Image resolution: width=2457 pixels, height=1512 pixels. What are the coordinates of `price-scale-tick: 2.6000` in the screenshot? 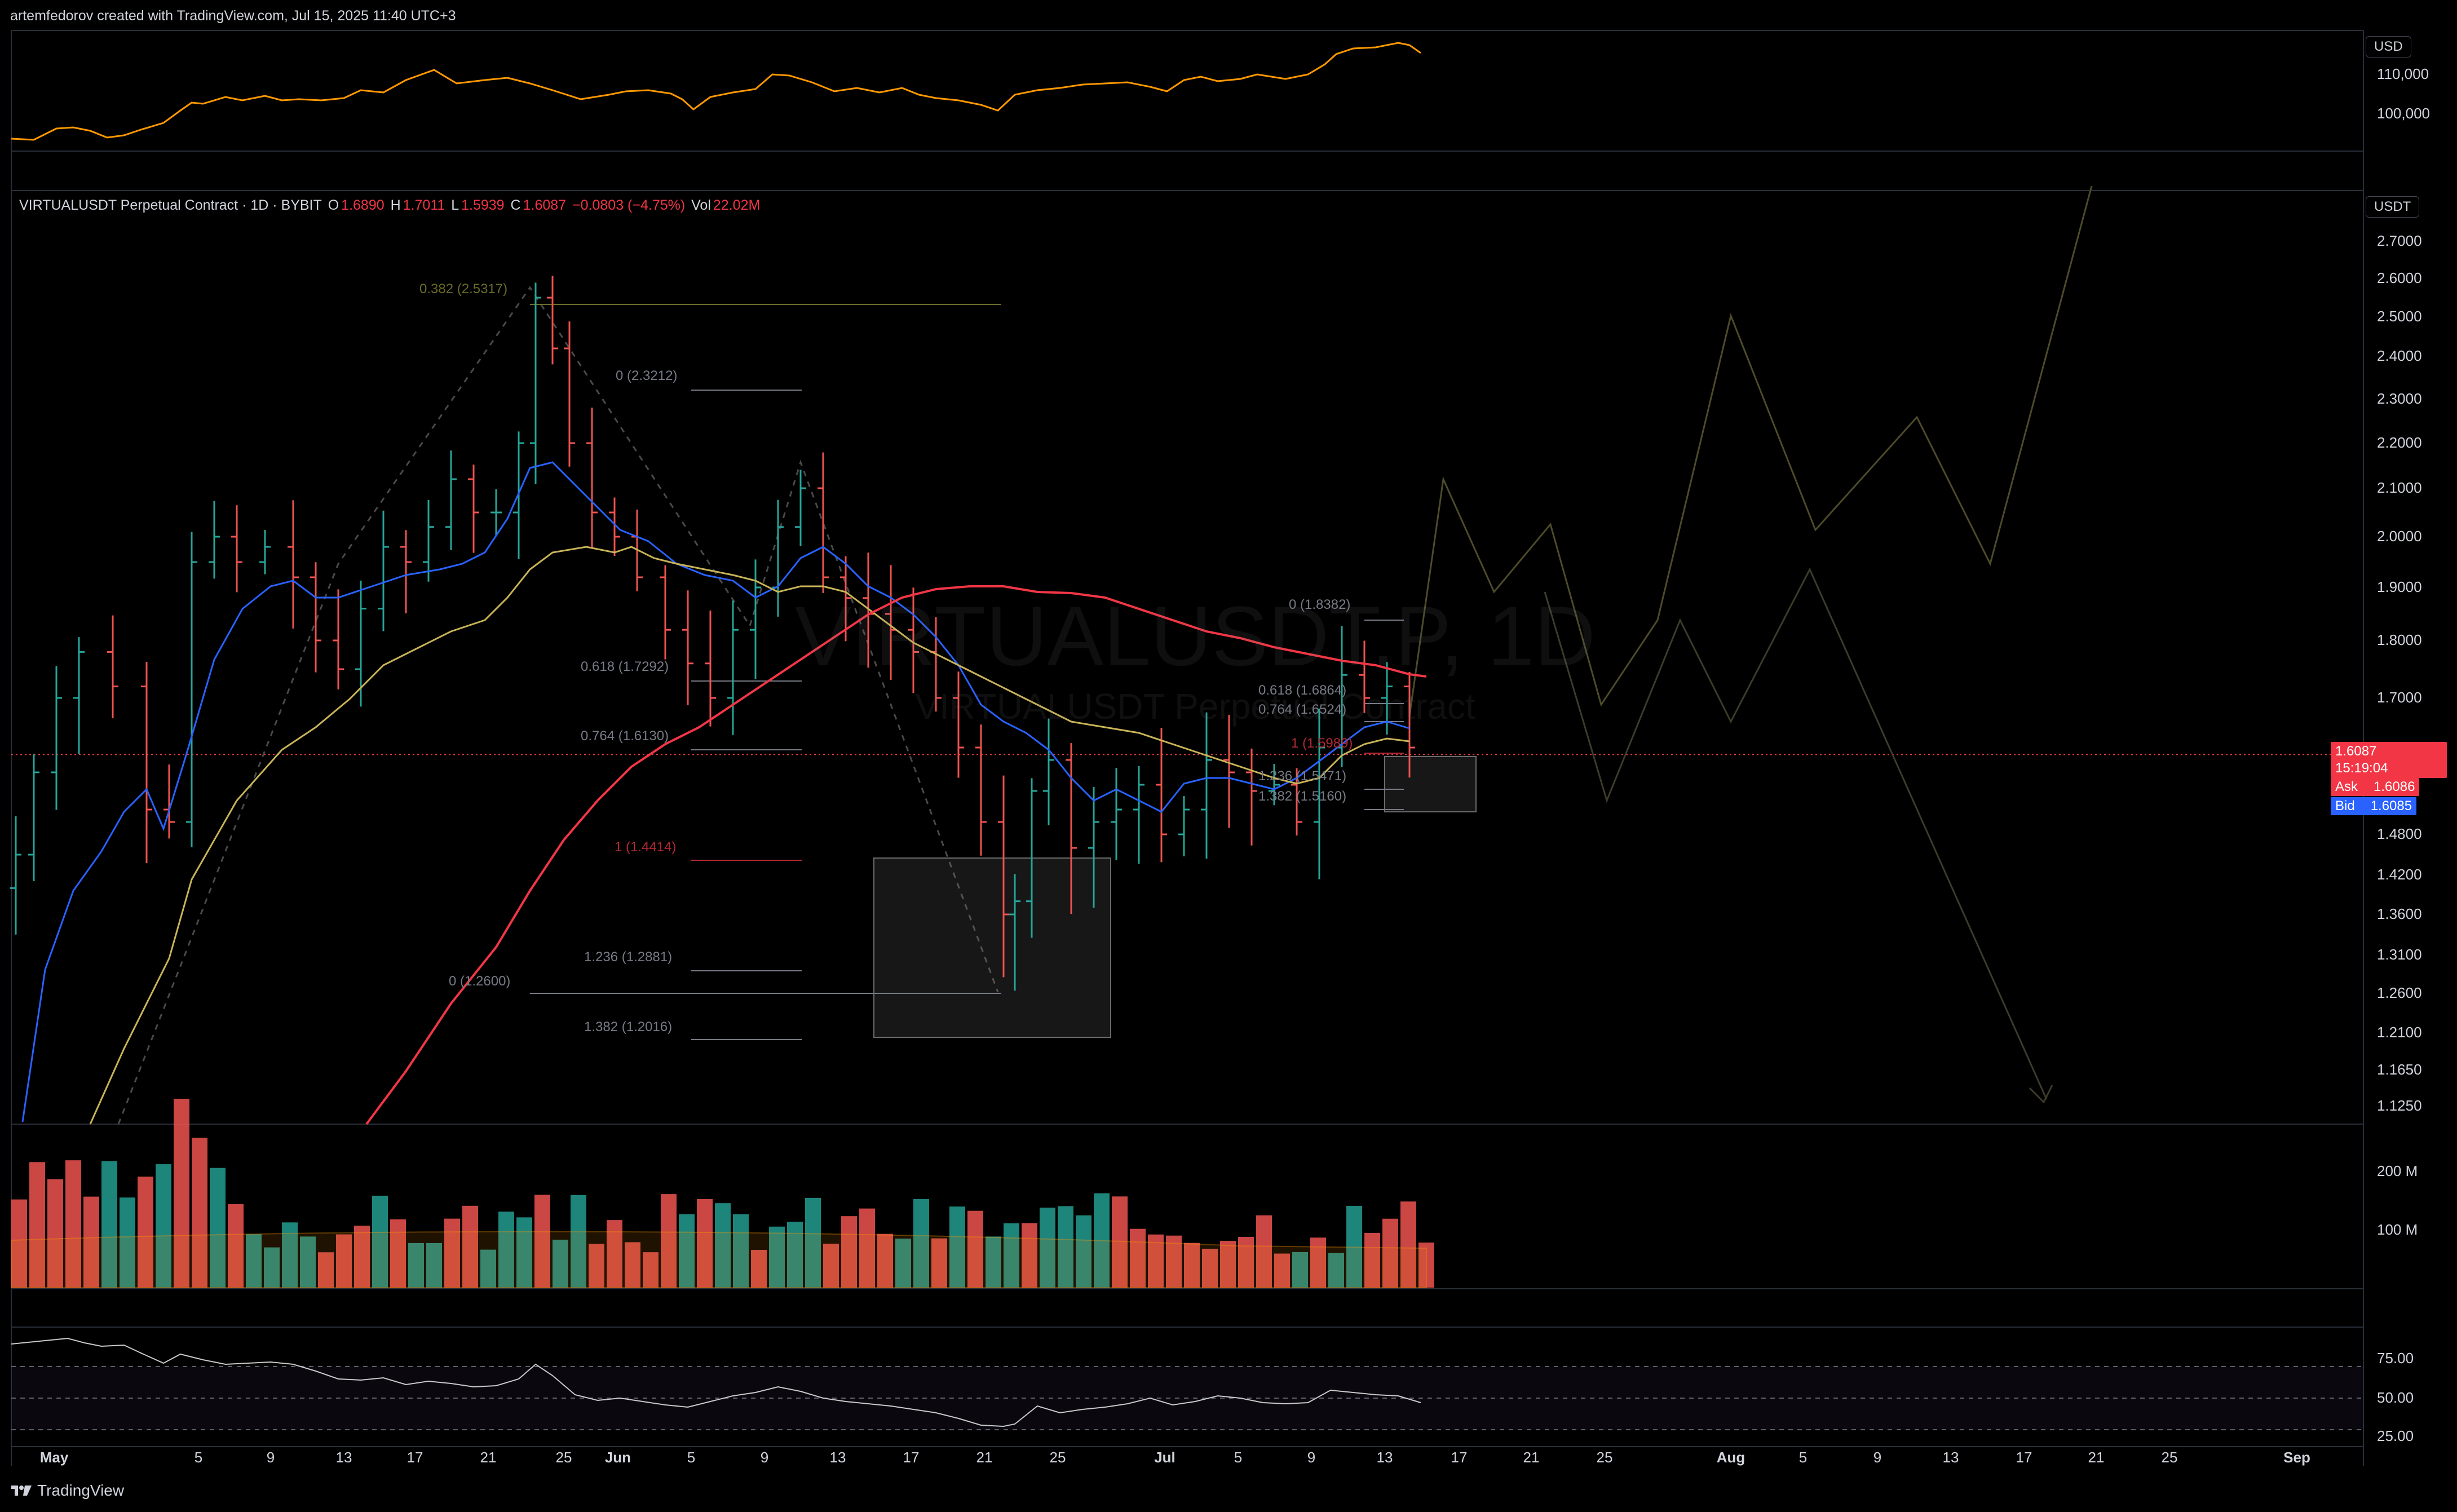 It's located at (2399, 277).